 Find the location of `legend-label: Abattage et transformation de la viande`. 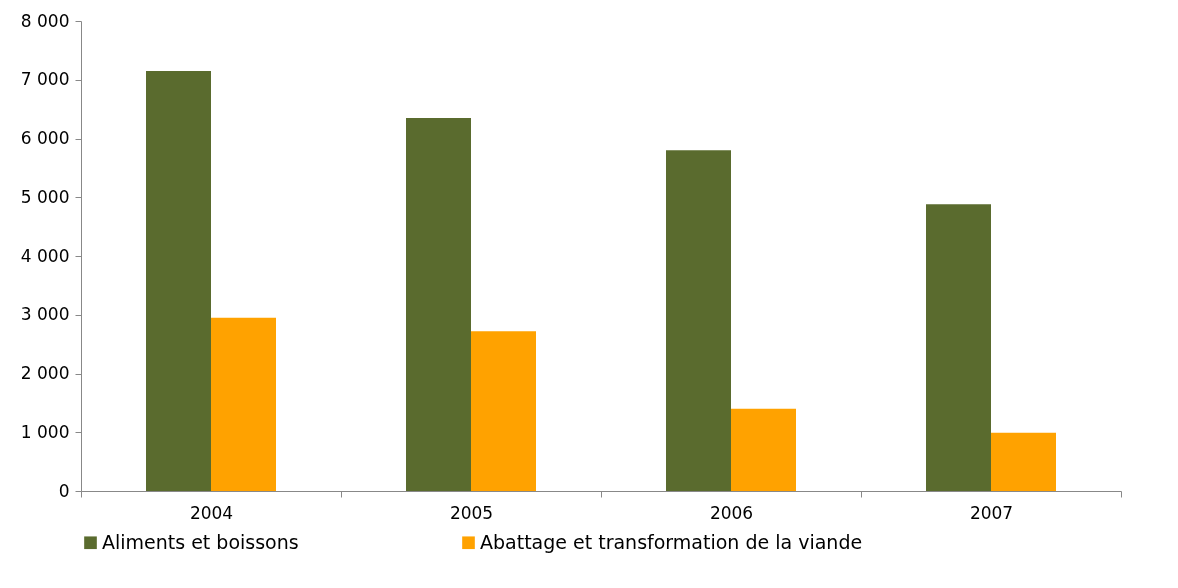

legend-label: Abattage et transformation de la viande is located at coordinates (671, 541).